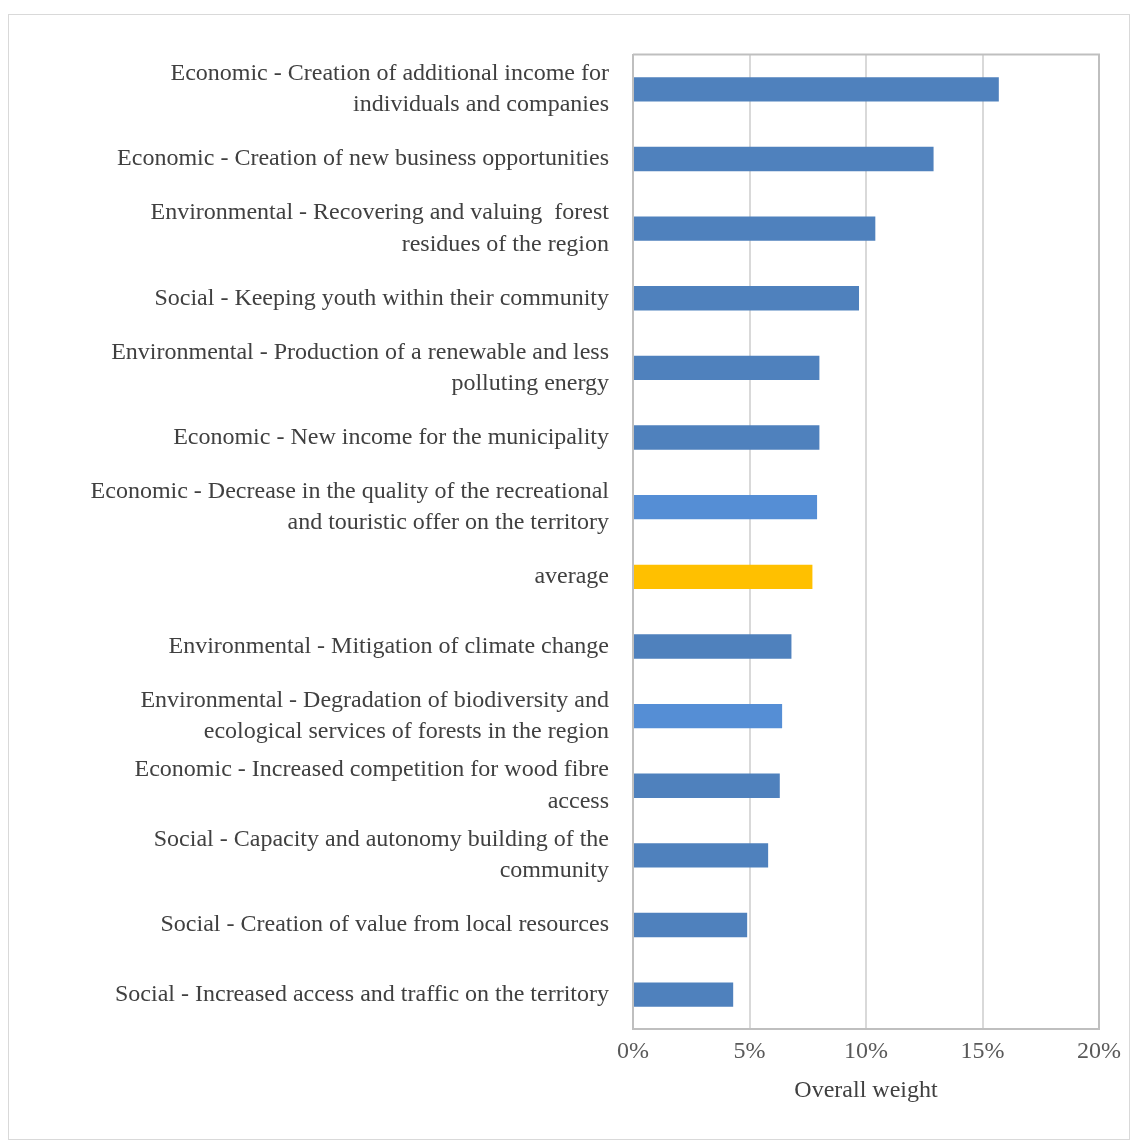  I want to click on y-tick-label: average, so click(571, 575).